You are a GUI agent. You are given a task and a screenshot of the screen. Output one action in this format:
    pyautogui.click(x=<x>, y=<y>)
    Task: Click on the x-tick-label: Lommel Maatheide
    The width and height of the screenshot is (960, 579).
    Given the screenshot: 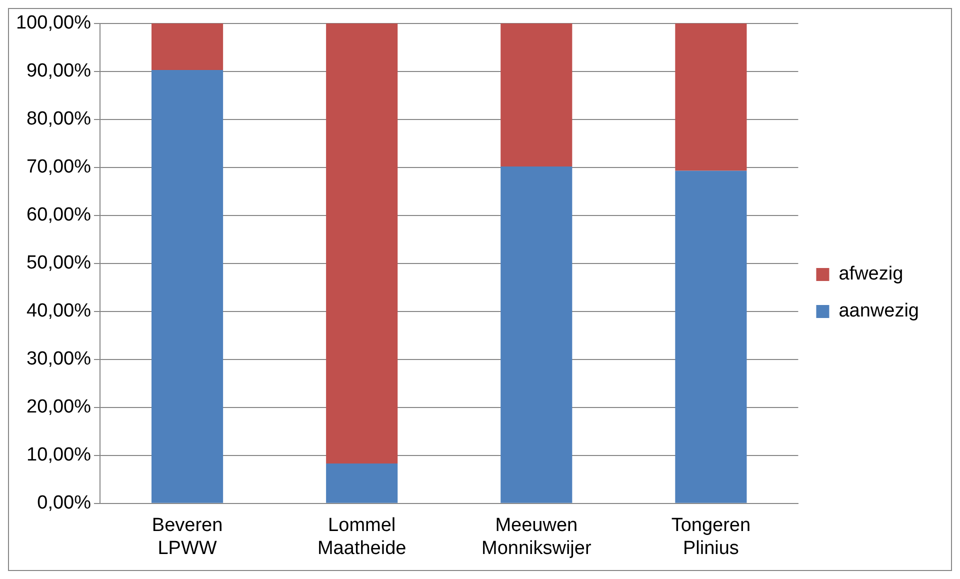 What is the action you would take?
    pyautogui.click(x=361, y=537)
    